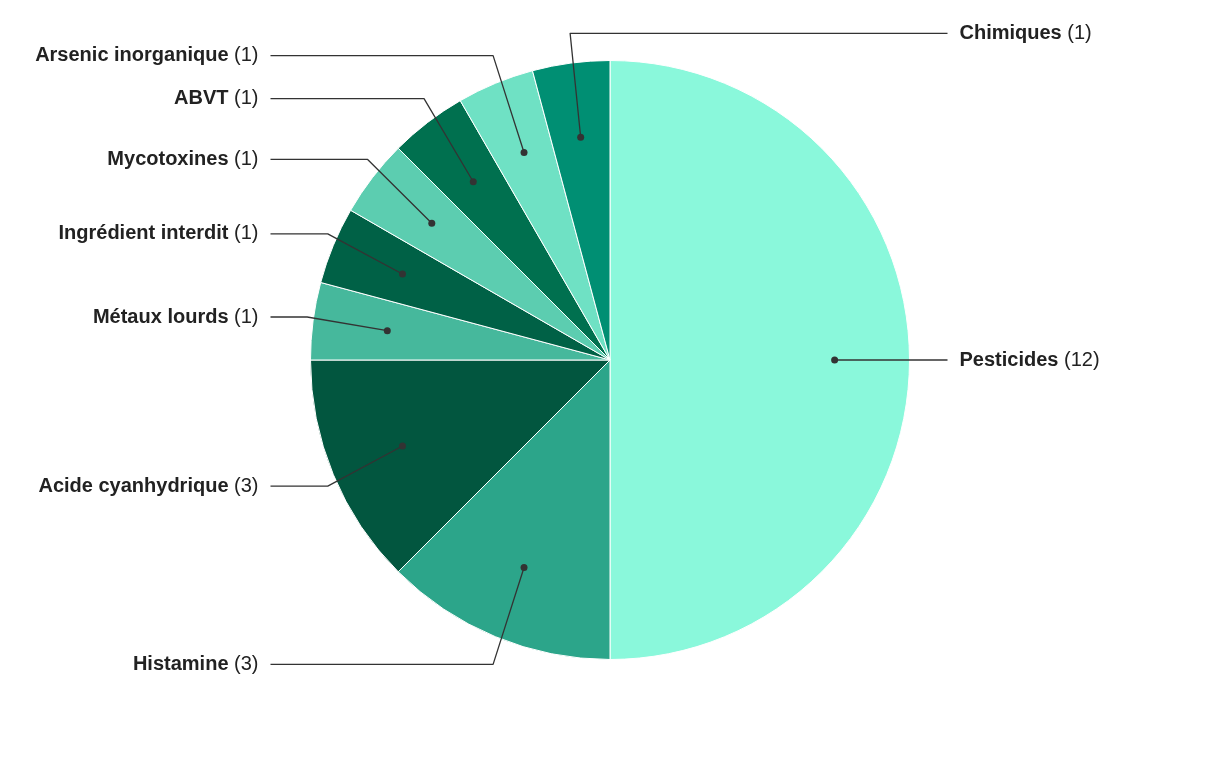 The height and width of the screenshot is (766, 1220). I want to click on slice-label: Métaux lourds, so click(160, 315).